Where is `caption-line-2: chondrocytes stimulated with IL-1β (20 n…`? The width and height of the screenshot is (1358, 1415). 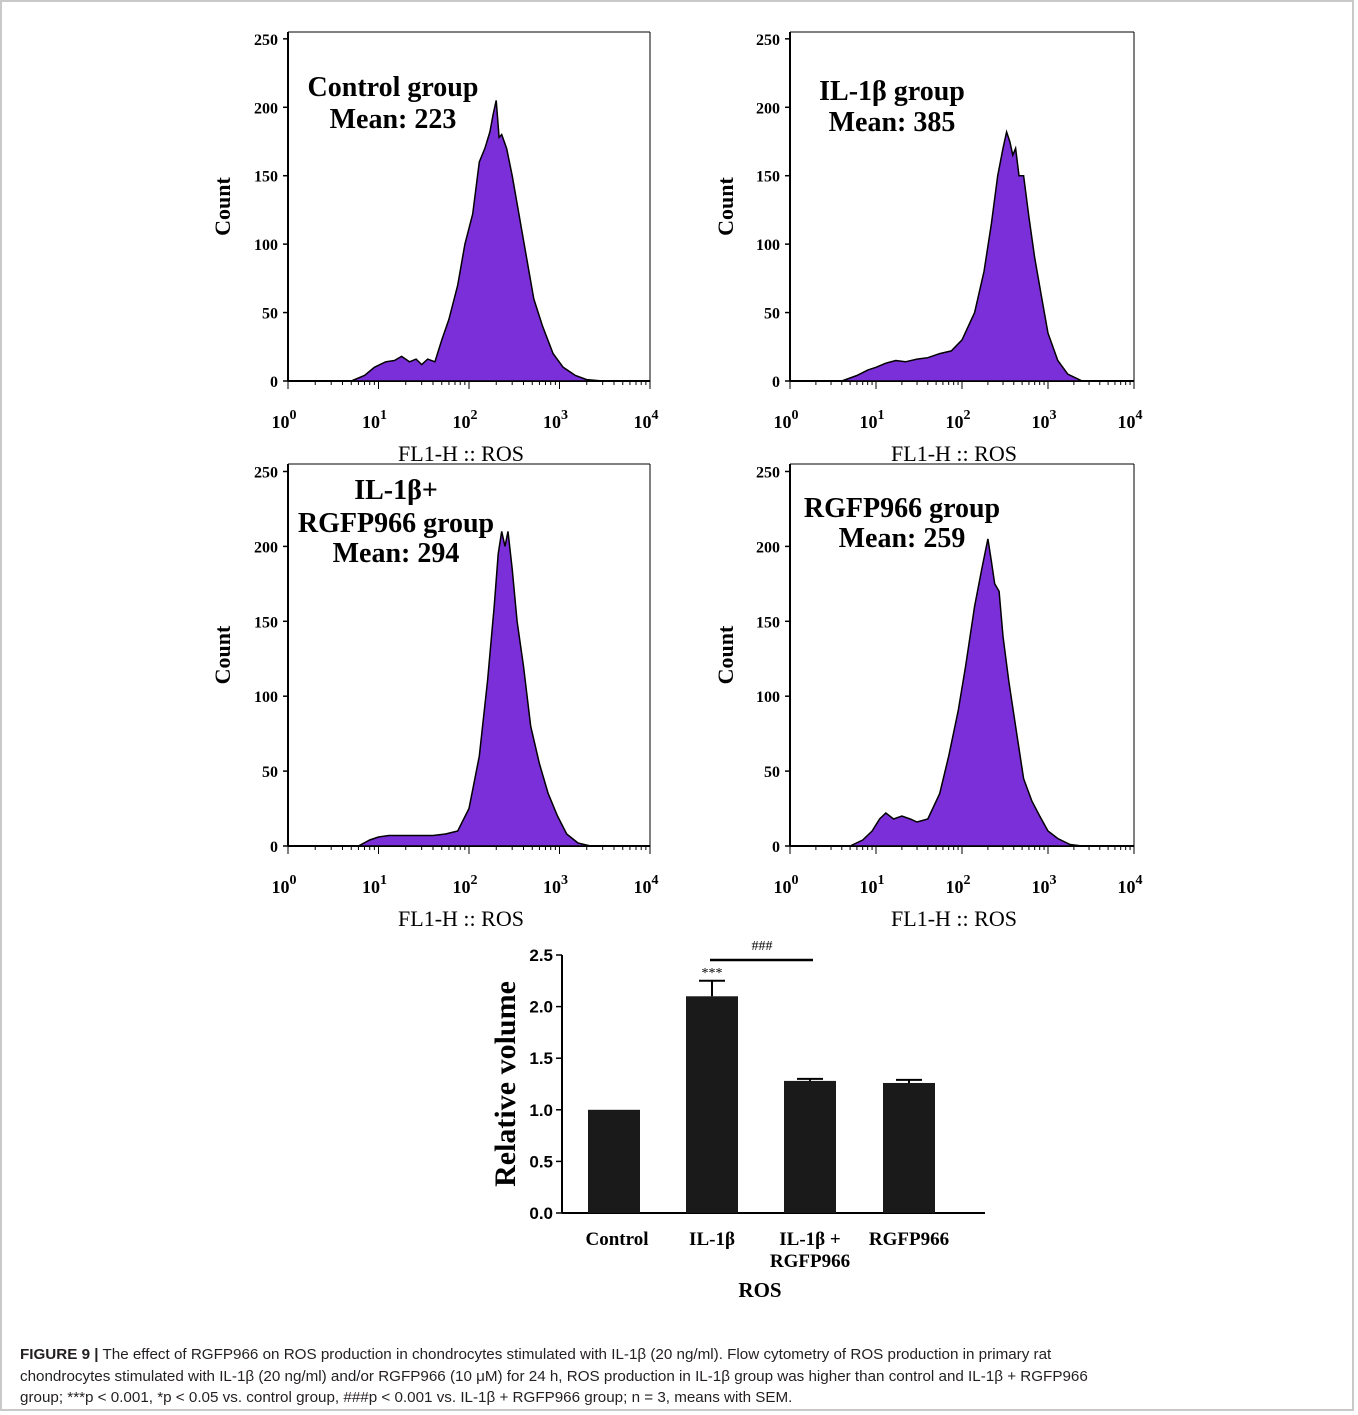
caption-line-2: chondrocytes stimulated with IL-1β (20 n… is located at coordinates (554, 1376).